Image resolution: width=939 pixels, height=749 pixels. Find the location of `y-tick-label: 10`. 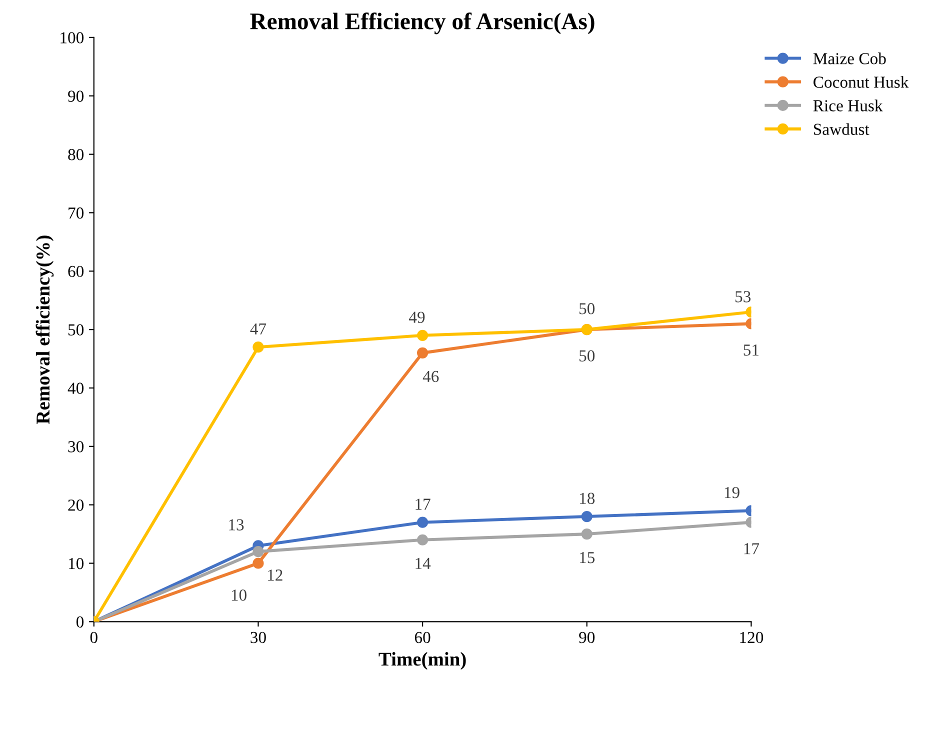

y-tick-label: 10 is located at coordinates (76, 564).